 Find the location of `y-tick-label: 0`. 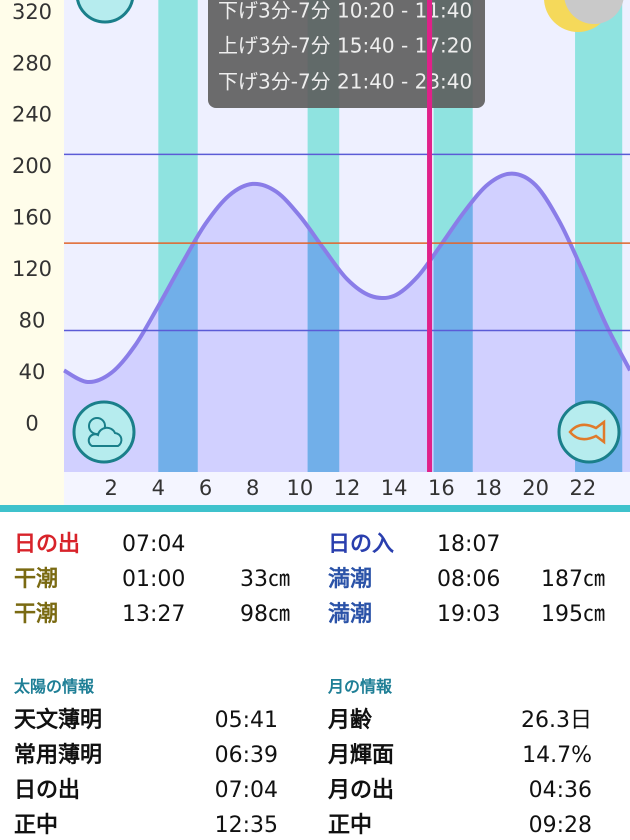

y-tick-label: 0 is located at coordinates (31, 423).